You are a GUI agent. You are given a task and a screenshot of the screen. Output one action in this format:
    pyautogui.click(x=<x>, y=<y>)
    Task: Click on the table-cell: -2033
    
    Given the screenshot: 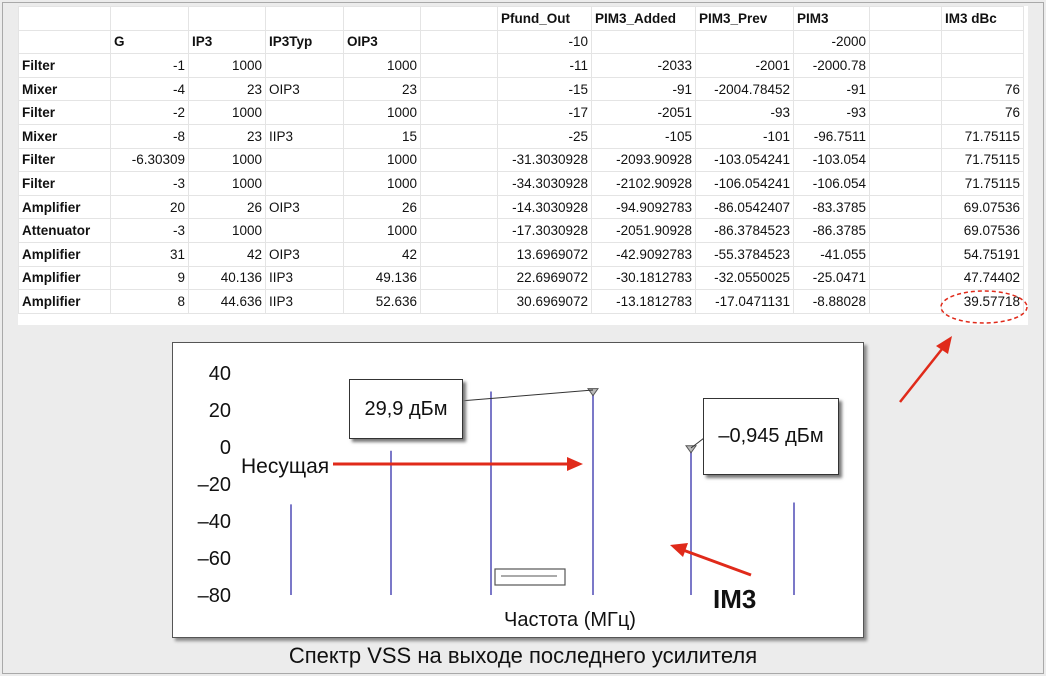 What is the action you would take?
    pyautogui.click(x=643, y=65)
    